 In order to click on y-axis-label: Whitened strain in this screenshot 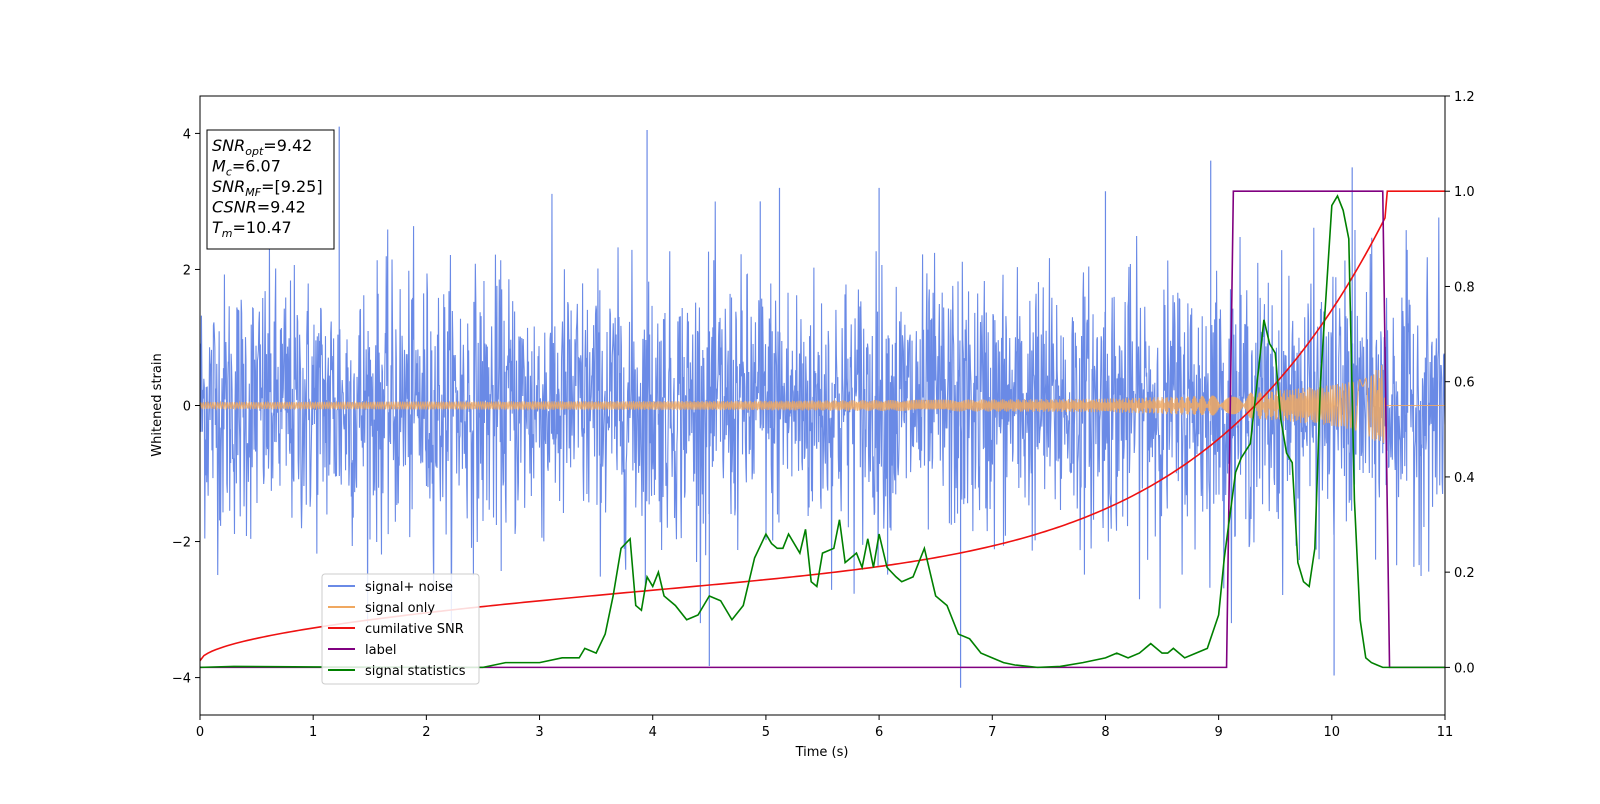, I will do `click(157, 404)`.